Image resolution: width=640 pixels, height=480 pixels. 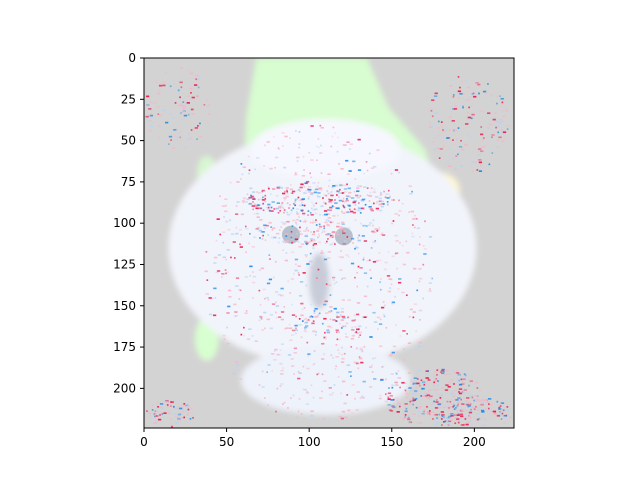 What do you see at coordinates (474, 442) in the screenshot?
I see `x-tick-label: 200` at bounding box center [474, 442].